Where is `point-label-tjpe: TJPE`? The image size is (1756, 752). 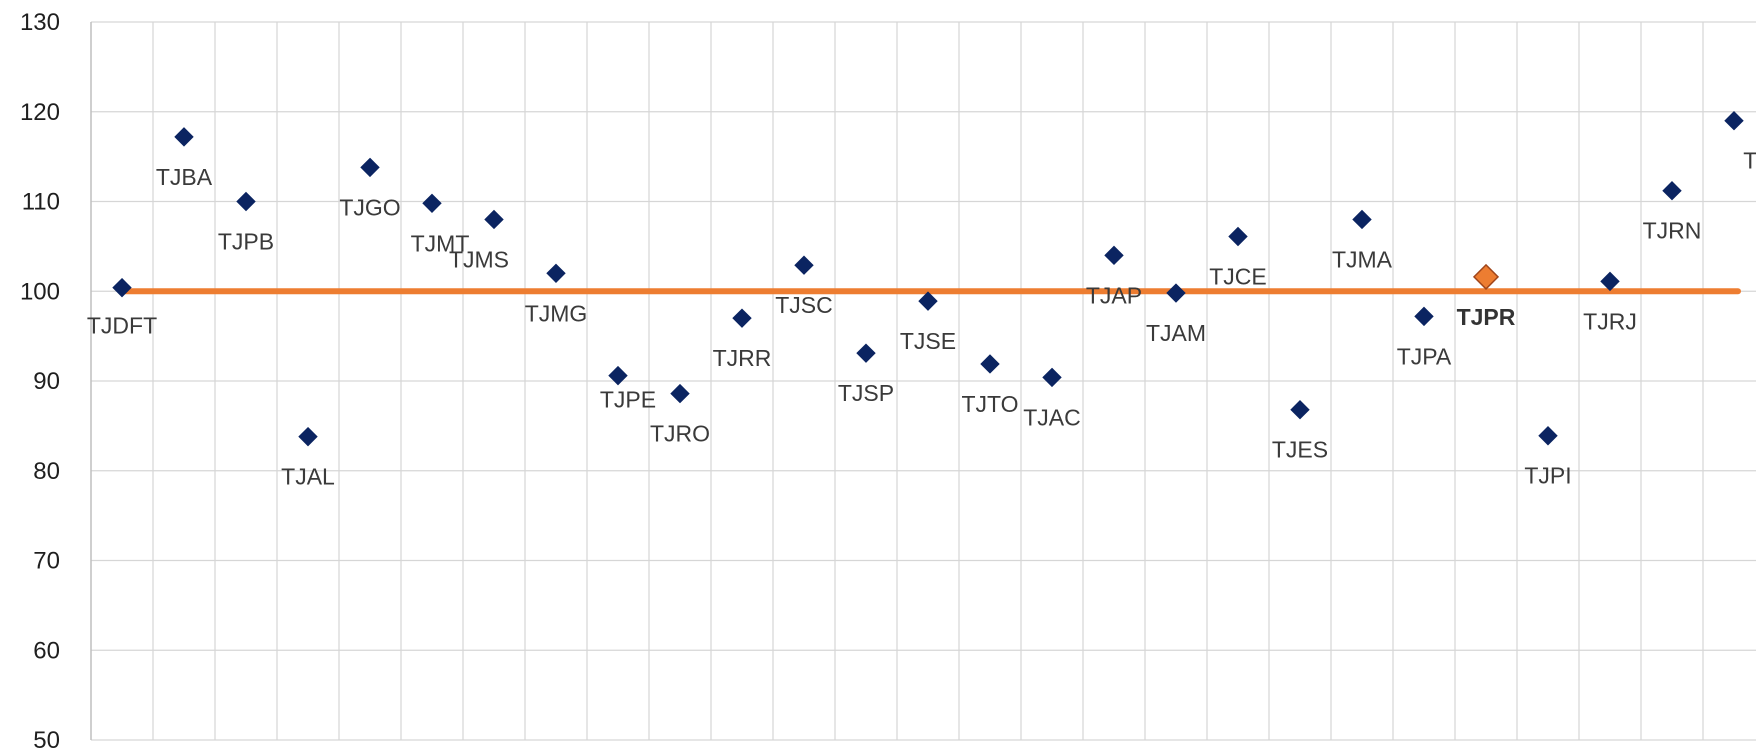 point-label-tjpe: TJPE is located at coordinates (628, 400).